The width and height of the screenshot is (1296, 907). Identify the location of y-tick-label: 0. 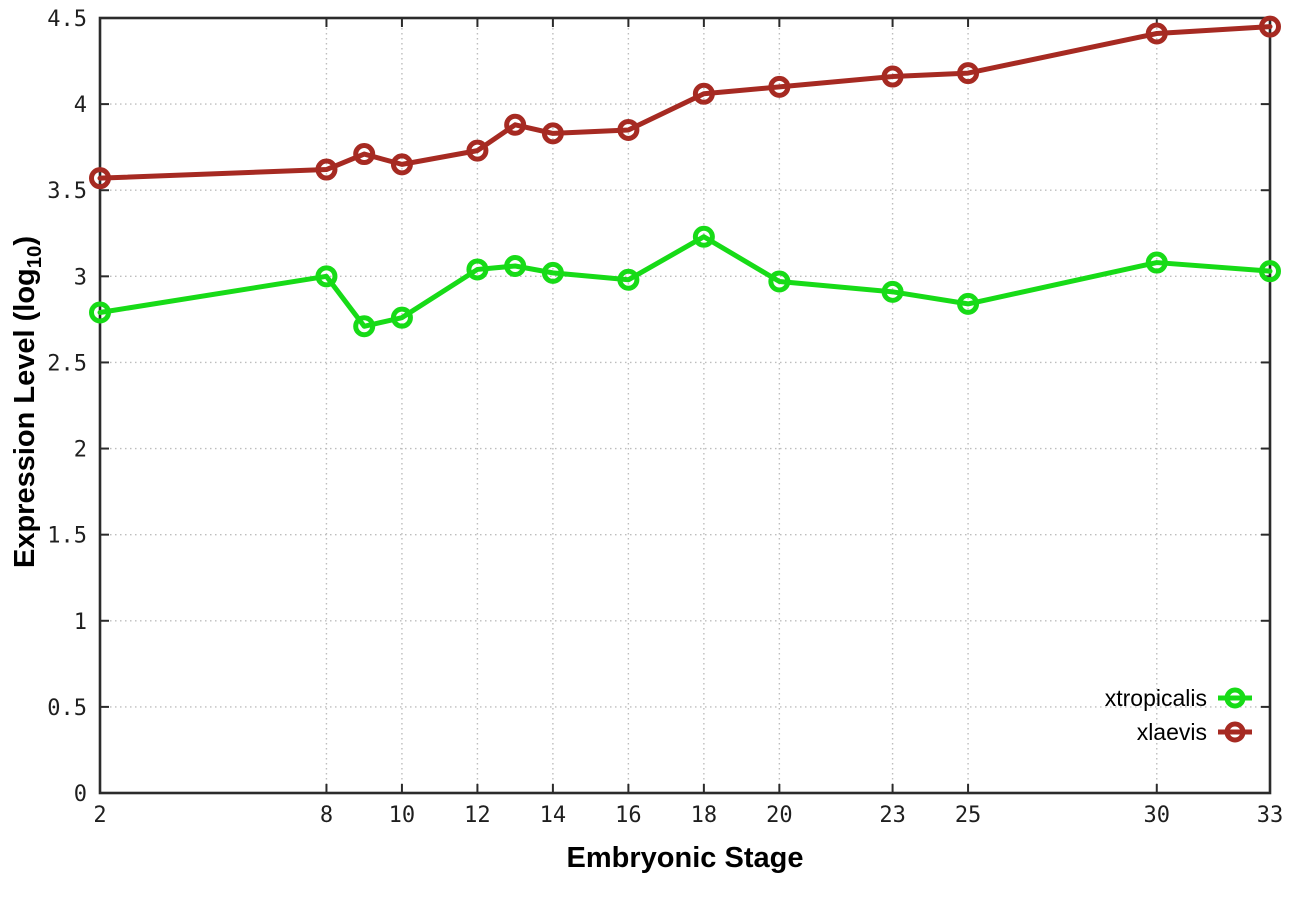
(80, 794).